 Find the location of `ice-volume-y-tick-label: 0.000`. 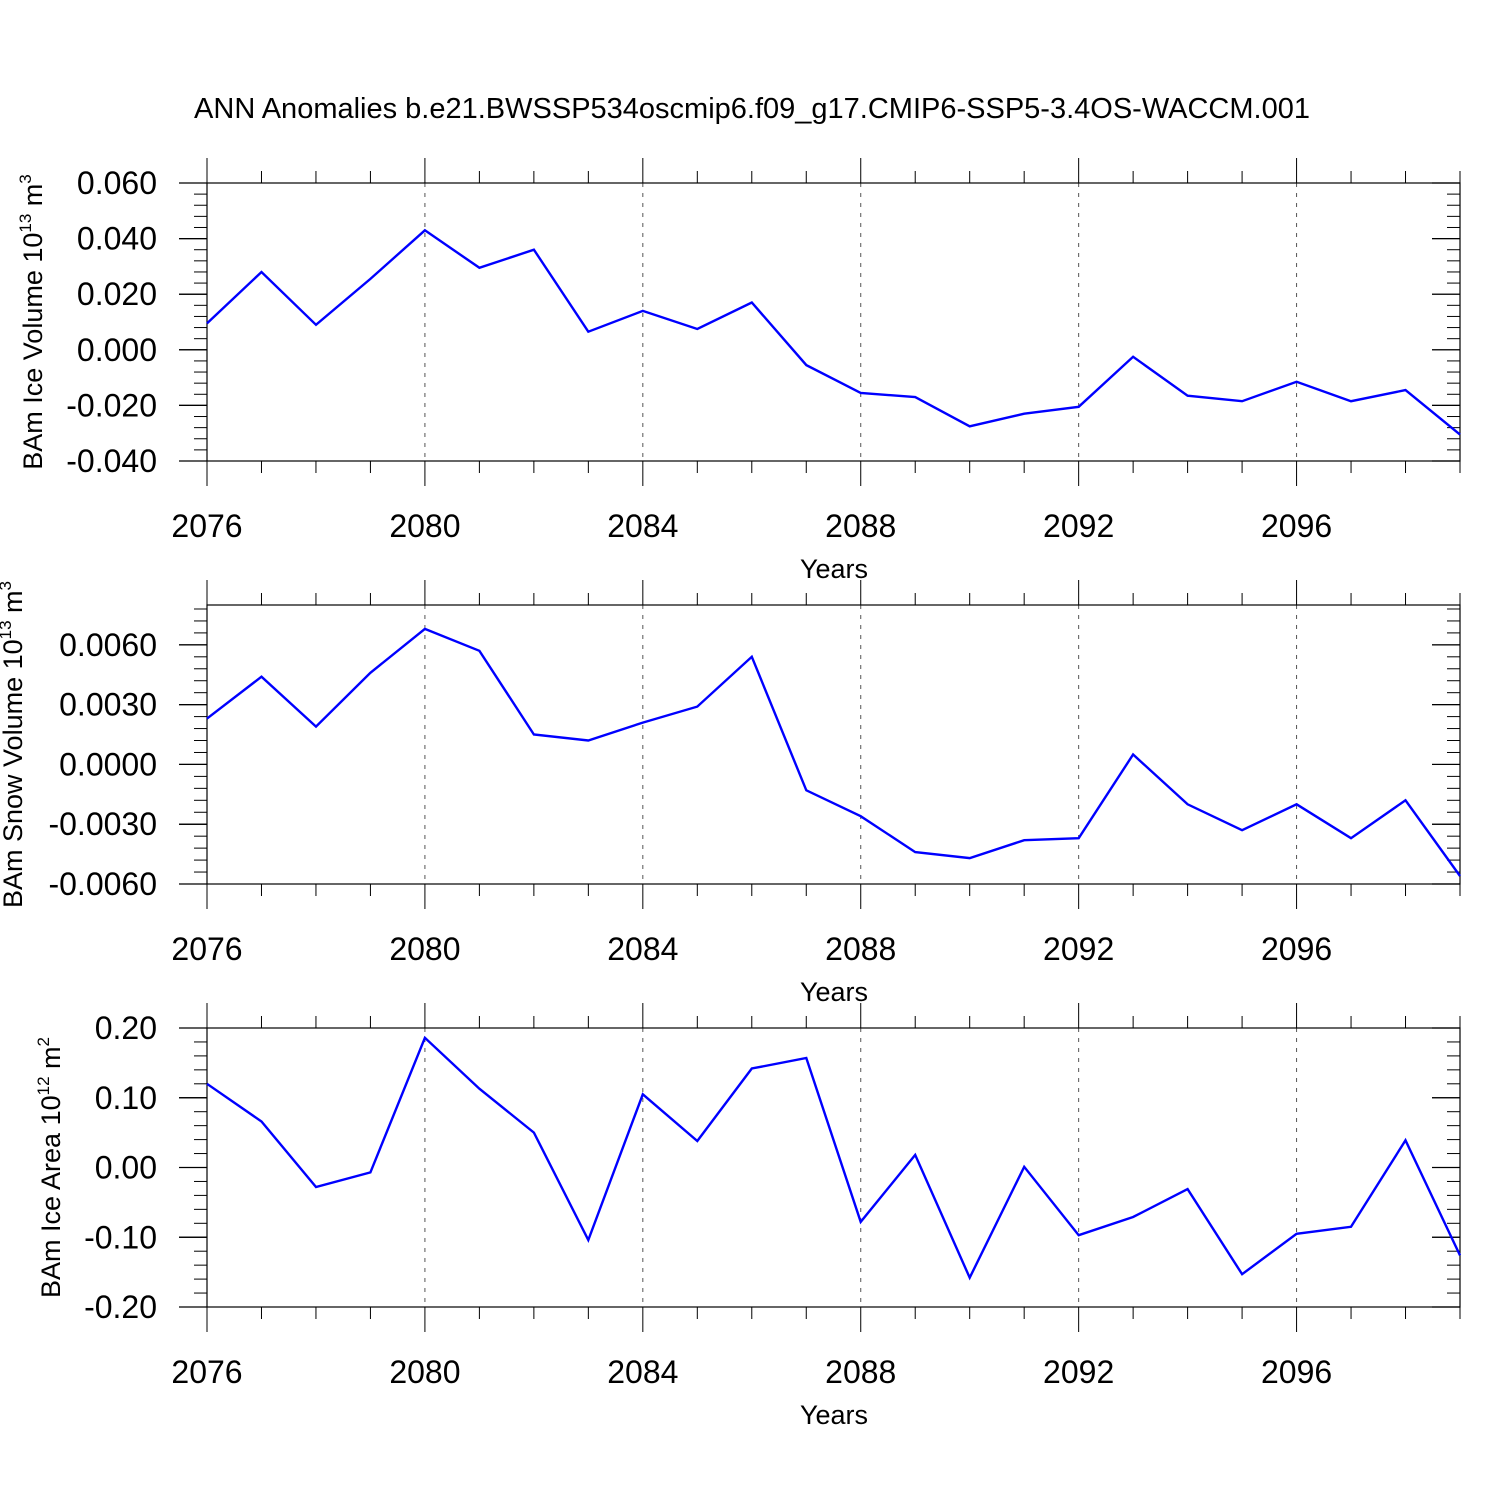

ice-volume-y-tick-label: 0.000 is located at coordinates (117, 350).